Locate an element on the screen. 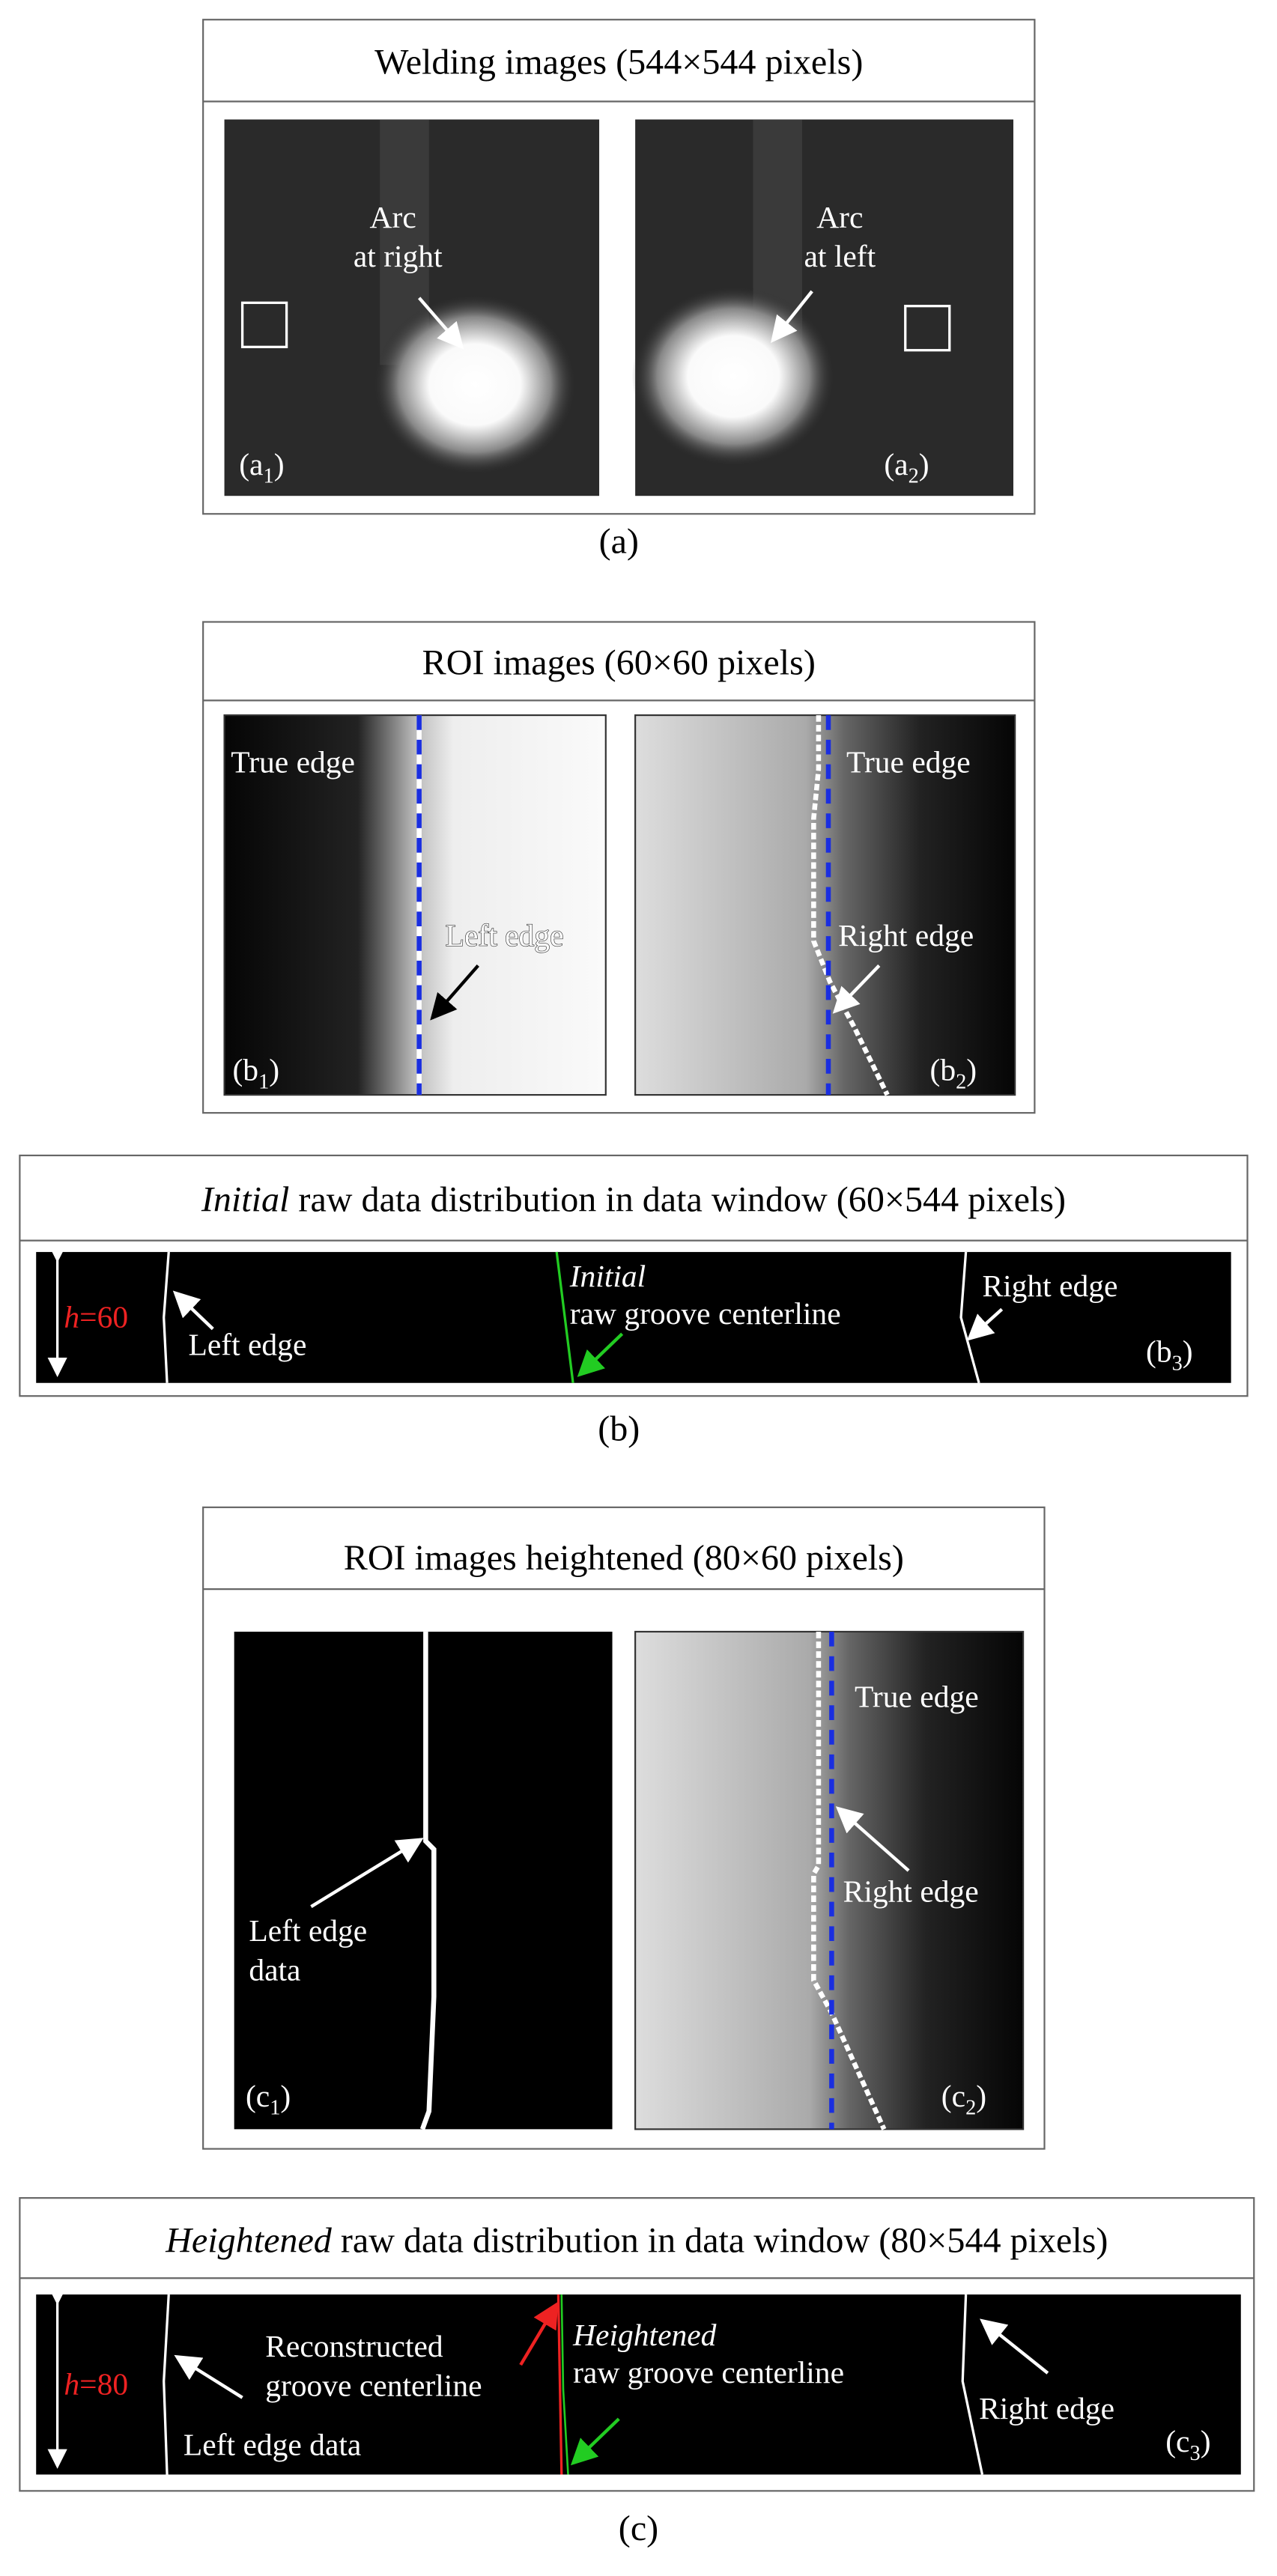 The width and height of the screenshot is (1277, 2576). height-label: h=80 is located at coordinates (96, 2383).